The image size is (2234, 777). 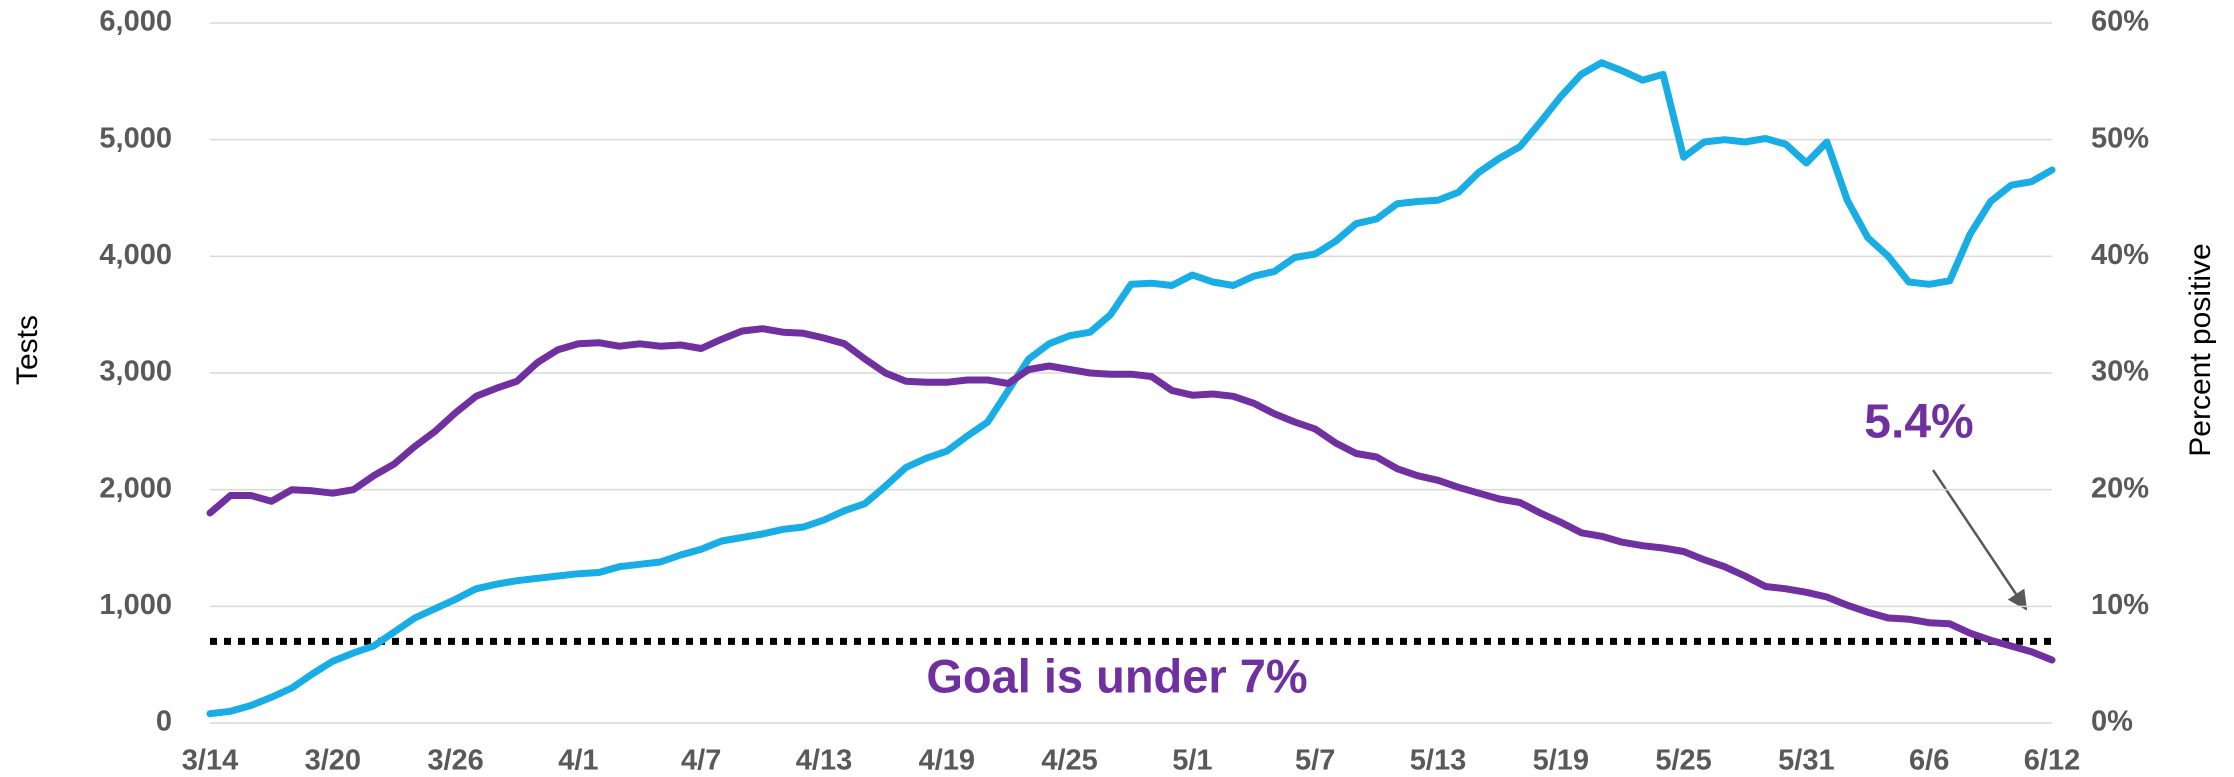 I want to click on y-tick-label: 4,000, so click(x=135, y=255).